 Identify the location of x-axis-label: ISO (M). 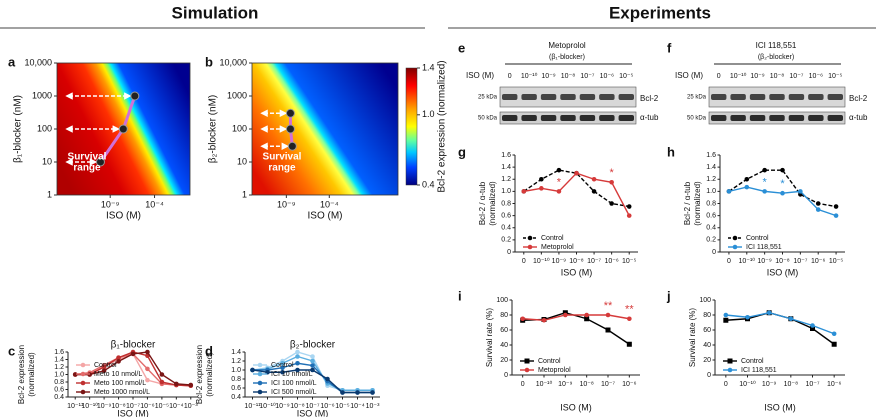
(576, 407).